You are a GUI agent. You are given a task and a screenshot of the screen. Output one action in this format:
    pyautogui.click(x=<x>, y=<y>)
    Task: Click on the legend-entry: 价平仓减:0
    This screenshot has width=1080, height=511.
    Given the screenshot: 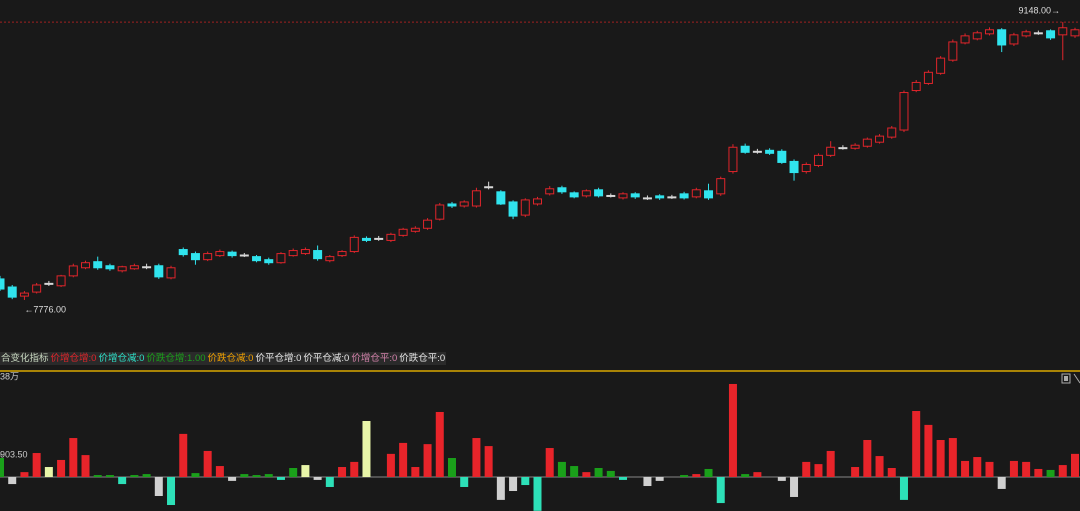 What is the action you would take?
    pyautogui.click(x=326, y=358)
    